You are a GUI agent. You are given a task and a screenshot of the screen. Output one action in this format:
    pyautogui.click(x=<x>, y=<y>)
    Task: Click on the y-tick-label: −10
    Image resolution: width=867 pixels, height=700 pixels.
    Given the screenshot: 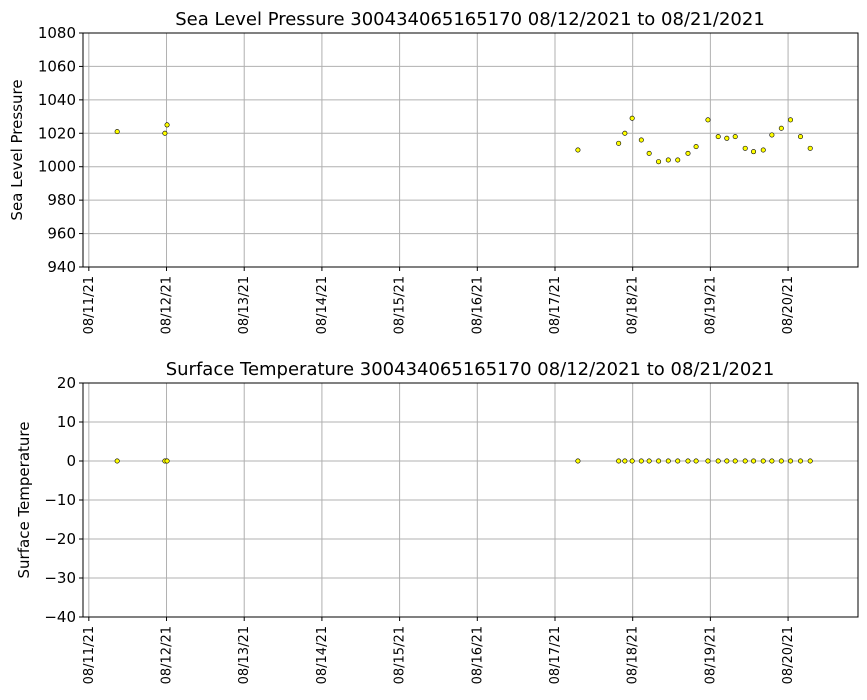 What is the action you would take?
    pyautogui.click(x=60, y=500)
    